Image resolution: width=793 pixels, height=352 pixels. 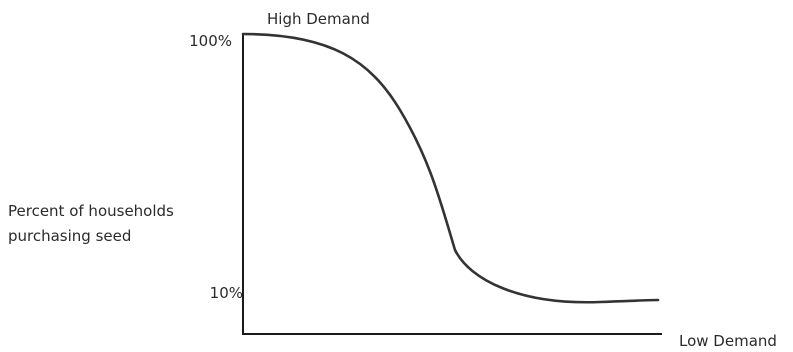 What do you see at coordinates (226, 293) in the screenshot?
I see `y-tick-label-10: 10%` at bounding box center [226, 293].